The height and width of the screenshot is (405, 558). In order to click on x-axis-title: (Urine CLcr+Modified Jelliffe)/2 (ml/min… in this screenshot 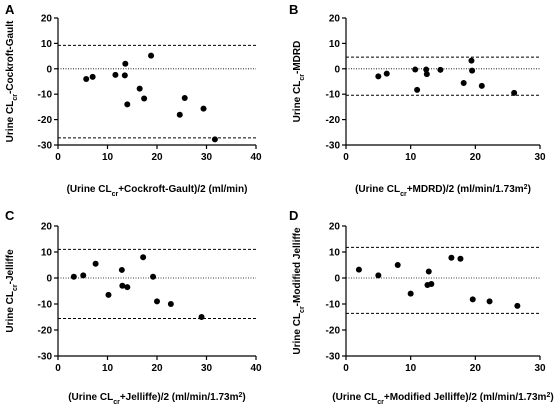, I will do `click(442, 398)`.